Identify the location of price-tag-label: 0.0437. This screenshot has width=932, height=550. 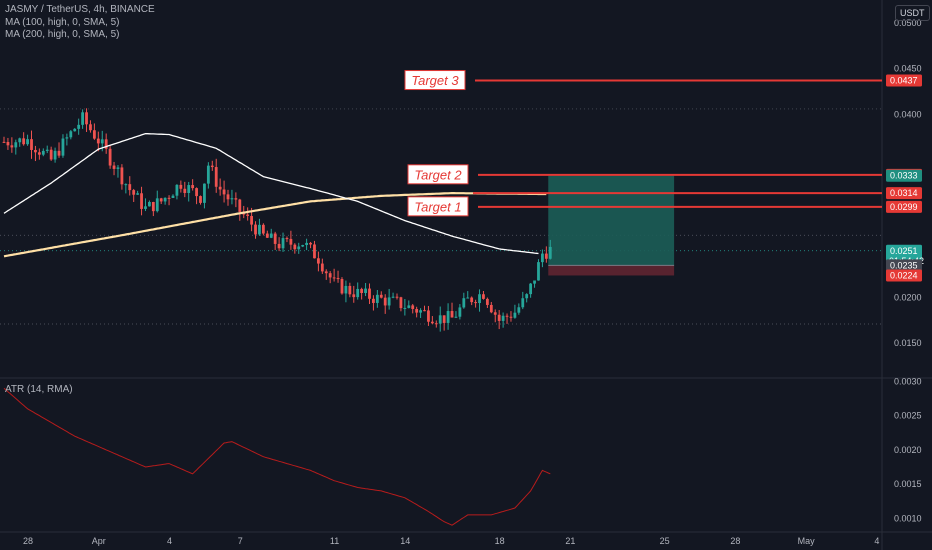
(904, 81).